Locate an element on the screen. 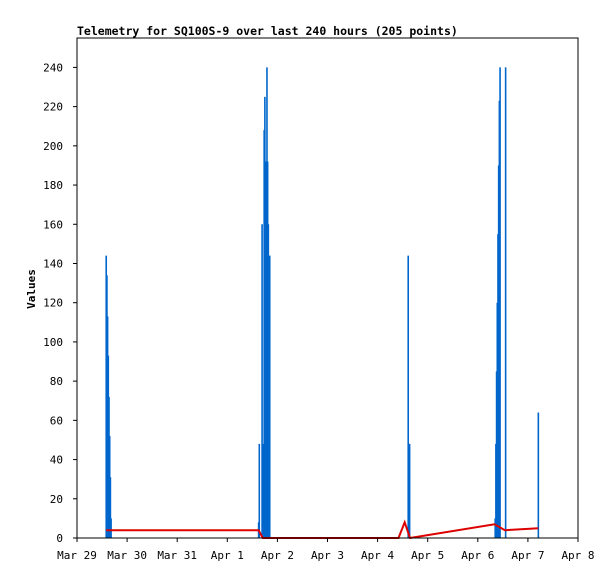 The width and height of the screenshot is (615, 583). x-tick-label: Mar 29 is located at coordinates (77, 555).